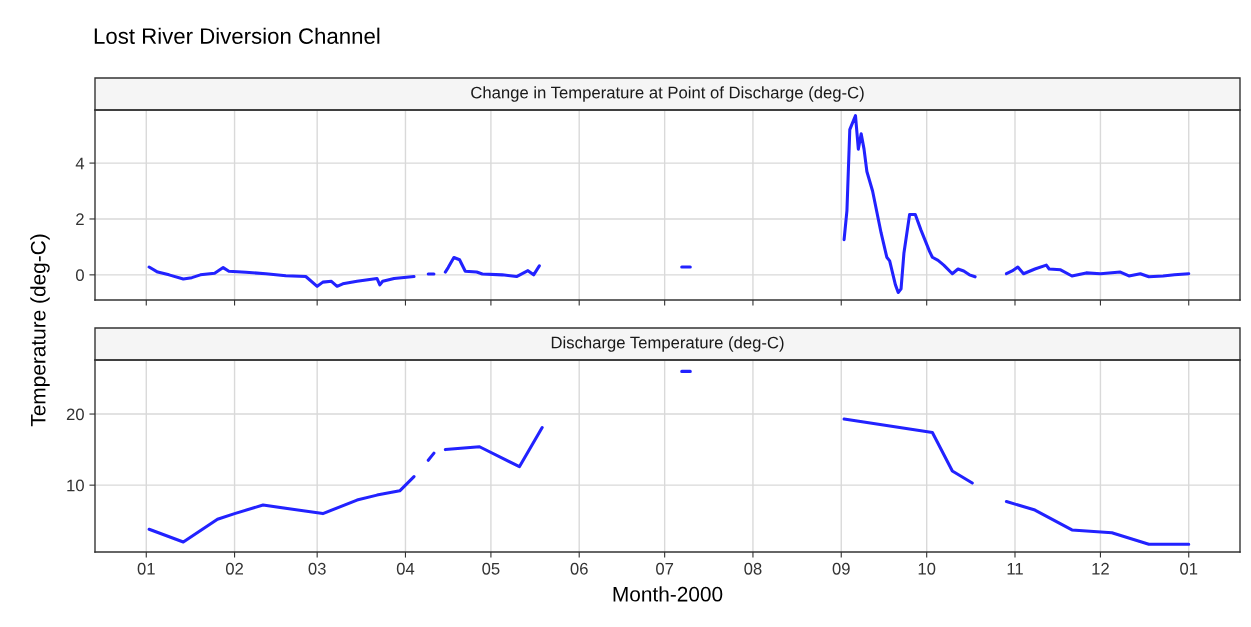 The height and width of the screenshot is (627, 1251). I want to click on x-axis-title: Month-2000, so click(668, 594).